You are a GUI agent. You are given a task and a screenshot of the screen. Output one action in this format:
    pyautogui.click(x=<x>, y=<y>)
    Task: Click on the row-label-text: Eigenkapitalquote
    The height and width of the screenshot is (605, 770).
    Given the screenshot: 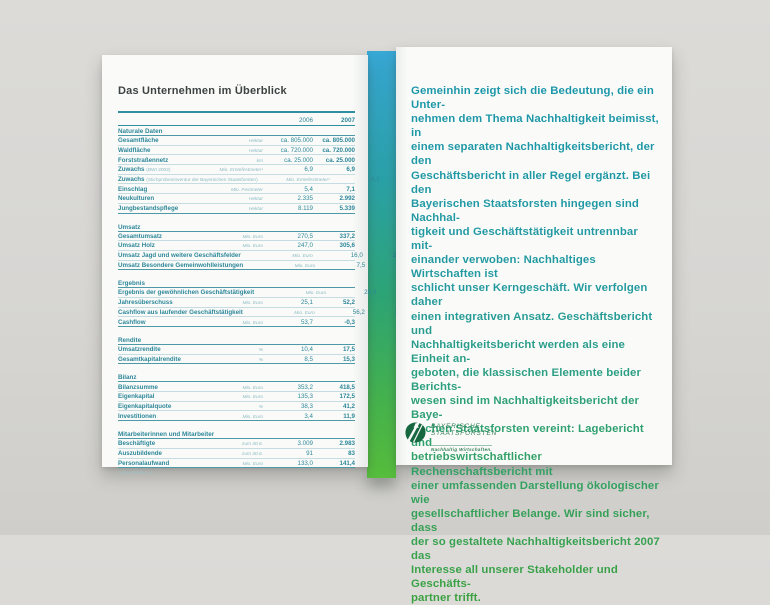 What is the action you would take?
    pyautogui.click(x=145, y=406)
    